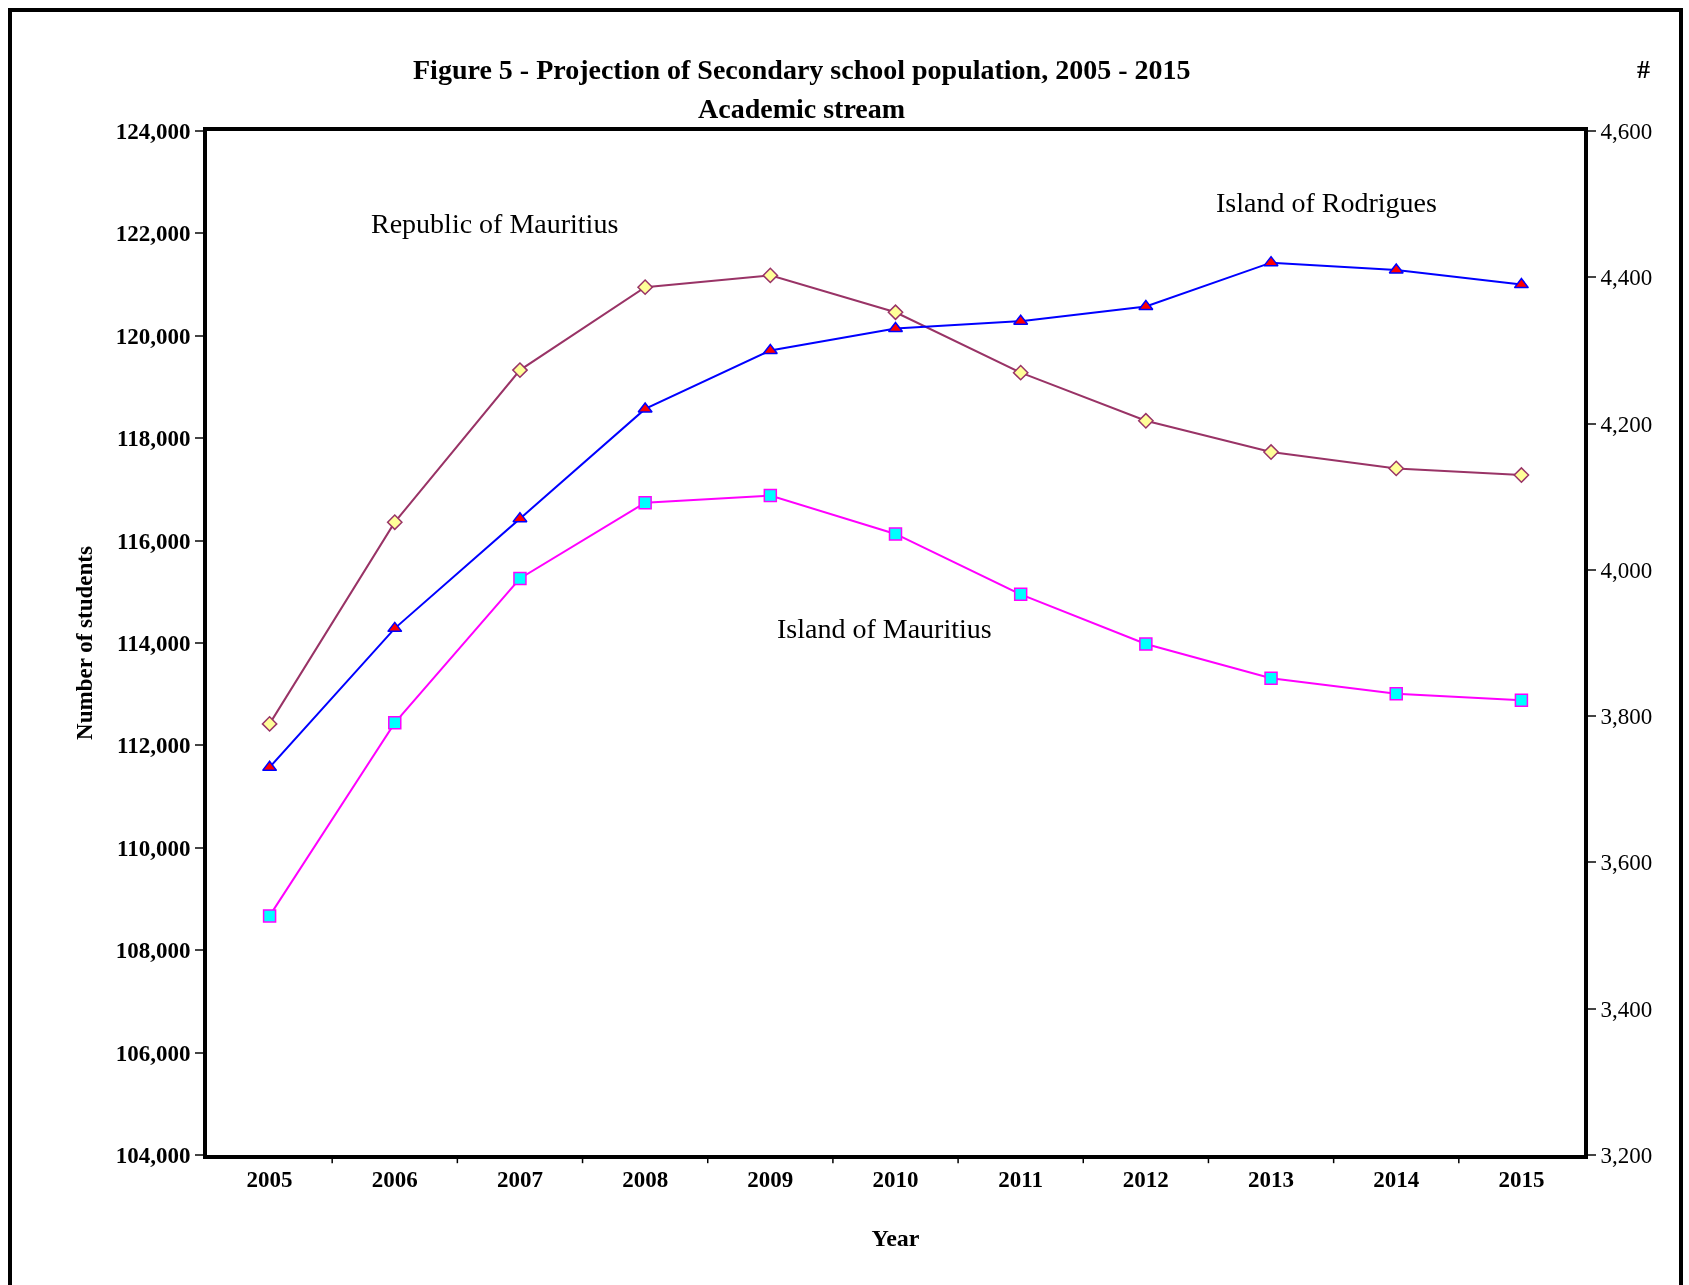 Image resolution: width=1689 pixels, height=1285 pixels. I want to click on x-tick-label: 2013, so click(1271, 1179).